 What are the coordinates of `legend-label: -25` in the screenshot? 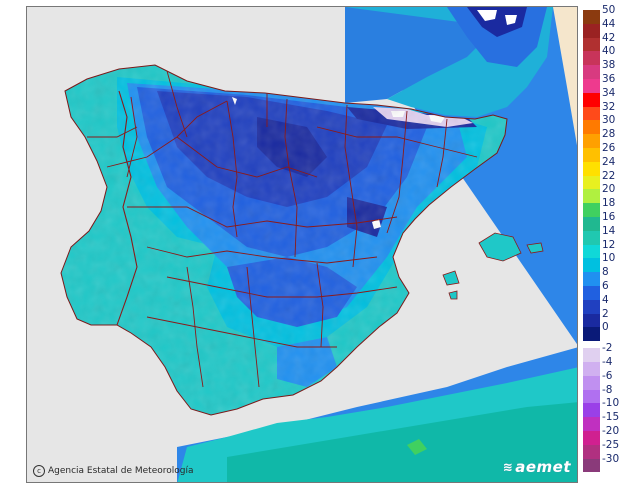 It's located at (611, 444).